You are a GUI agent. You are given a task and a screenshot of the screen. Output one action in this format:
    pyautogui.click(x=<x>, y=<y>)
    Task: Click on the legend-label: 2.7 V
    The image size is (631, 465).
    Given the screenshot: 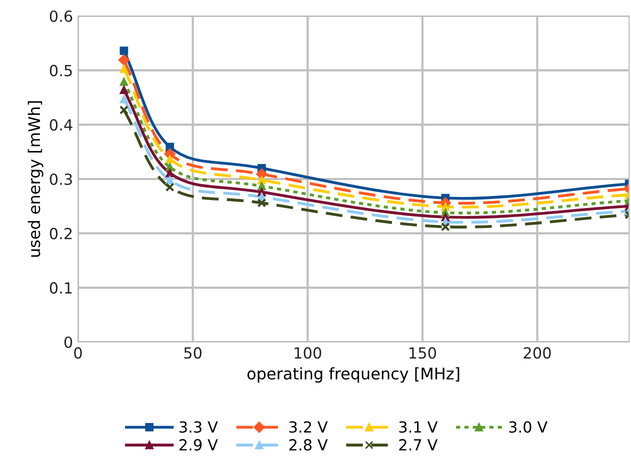 What is the action you would take?
    pyautogui.click(x=418, y=444)
    